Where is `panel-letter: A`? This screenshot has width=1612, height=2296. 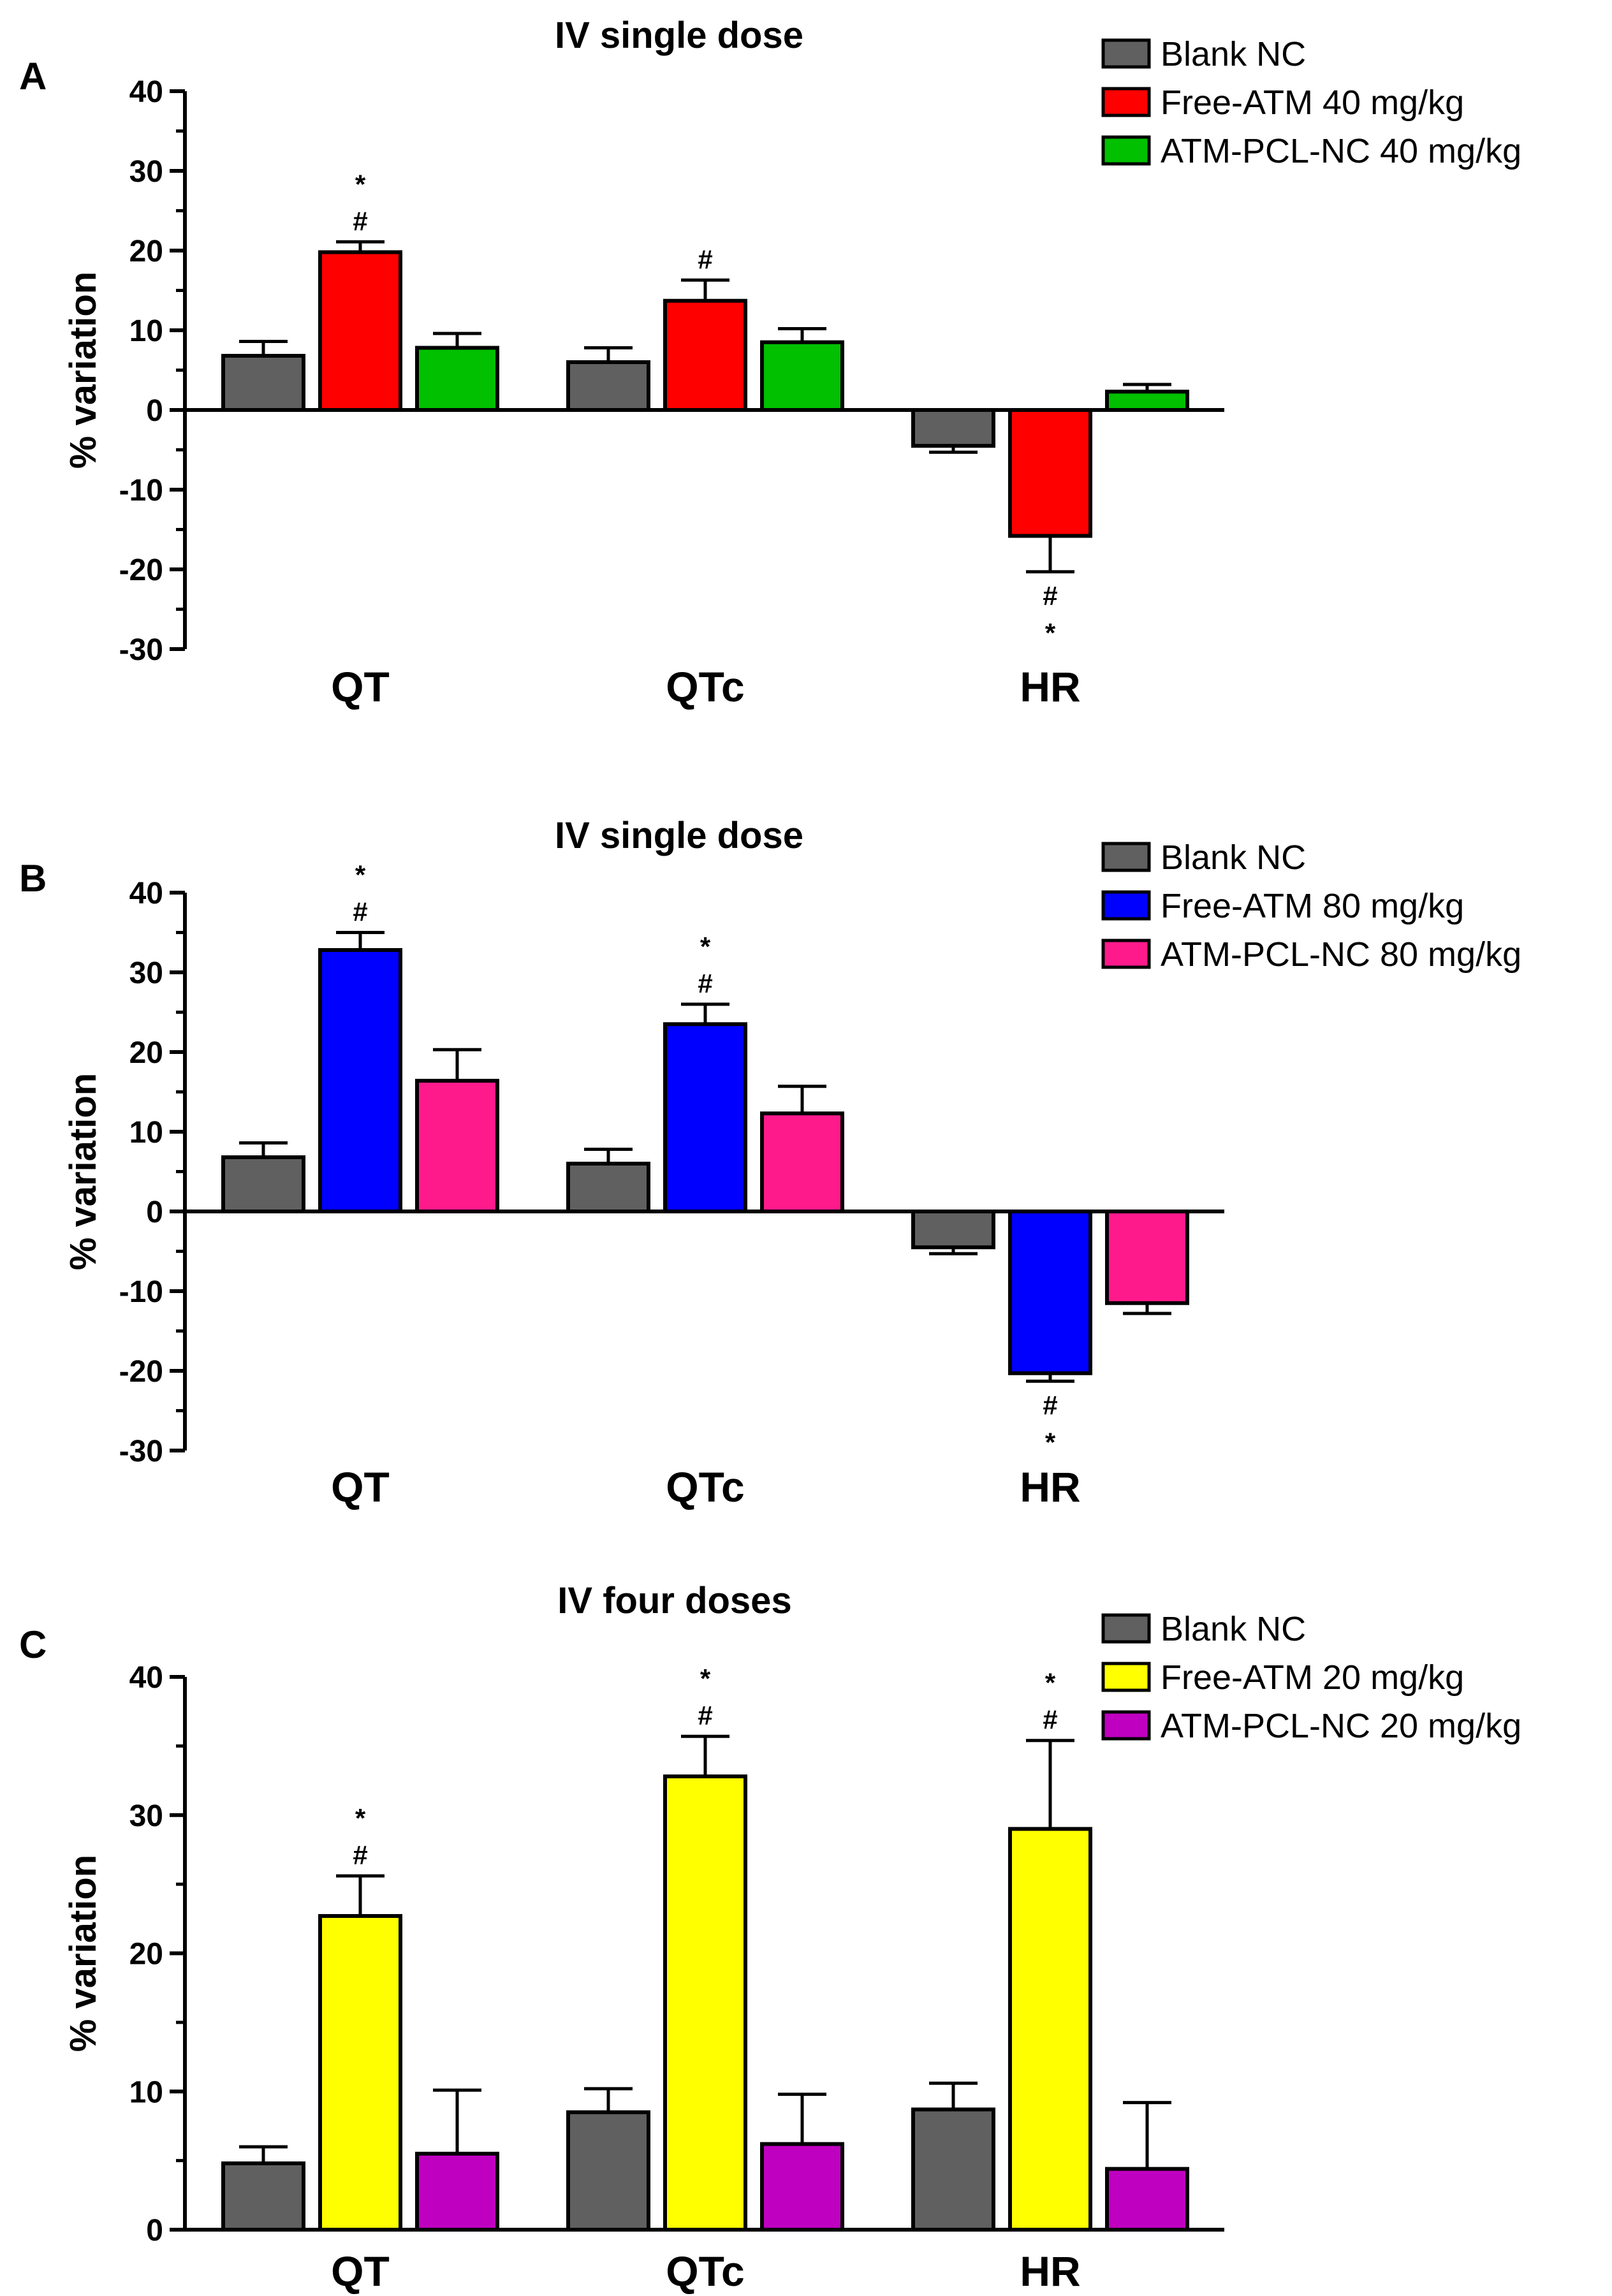 panel-letter: A is located at coordinates (33, 76).